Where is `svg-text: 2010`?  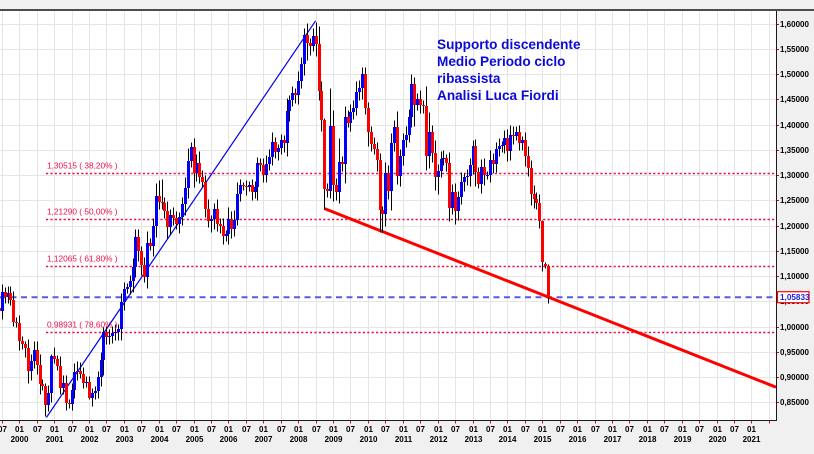 svg-text: 2010 is located at coordinates (369, 439).